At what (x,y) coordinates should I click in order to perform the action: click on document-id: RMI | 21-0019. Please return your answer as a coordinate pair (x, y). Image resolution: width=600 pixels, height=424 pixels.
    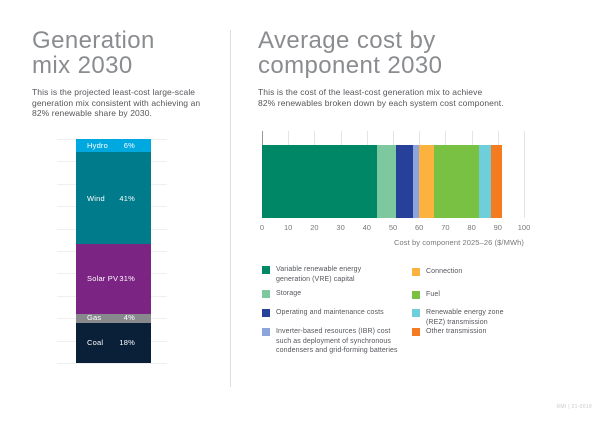
    Looking at the image, I should click on (574, 407).